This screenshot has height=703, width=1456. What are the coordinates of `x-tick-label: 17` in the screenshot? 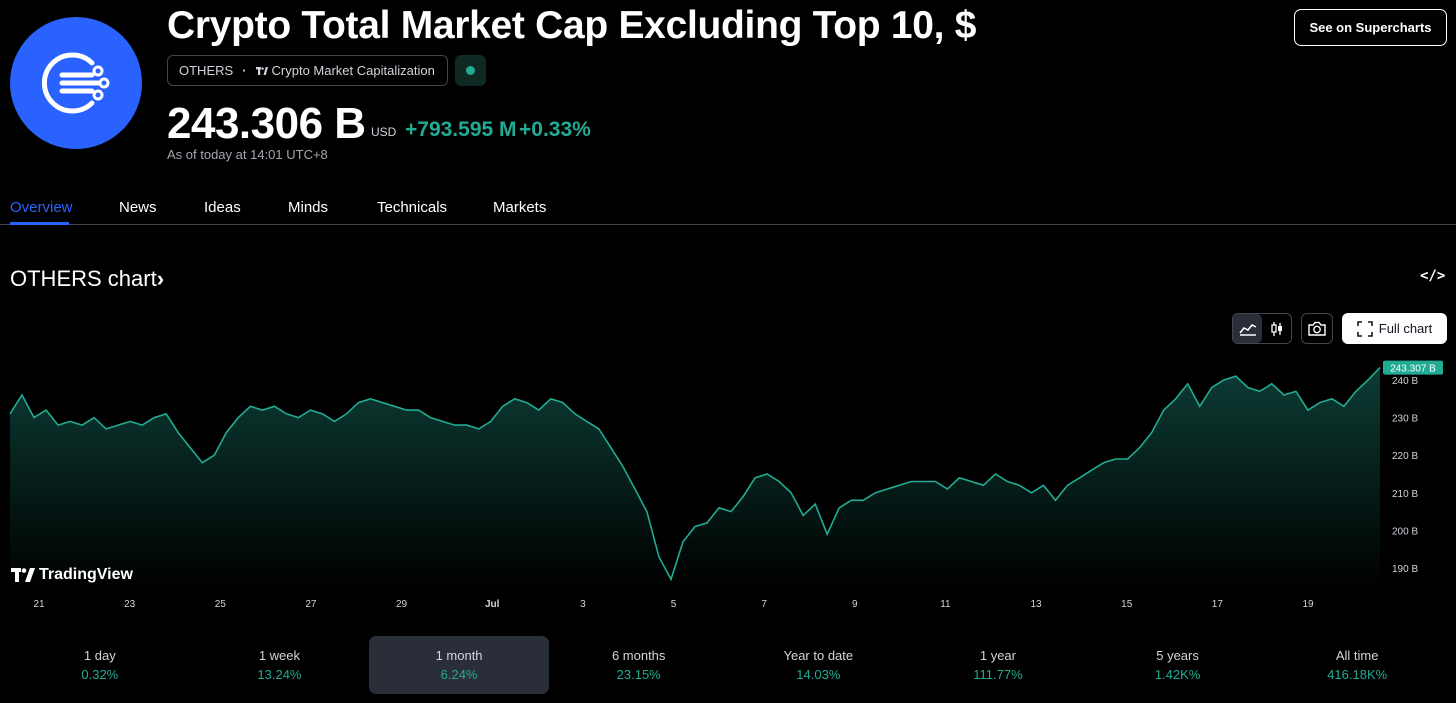 It's located at (1218, 604).